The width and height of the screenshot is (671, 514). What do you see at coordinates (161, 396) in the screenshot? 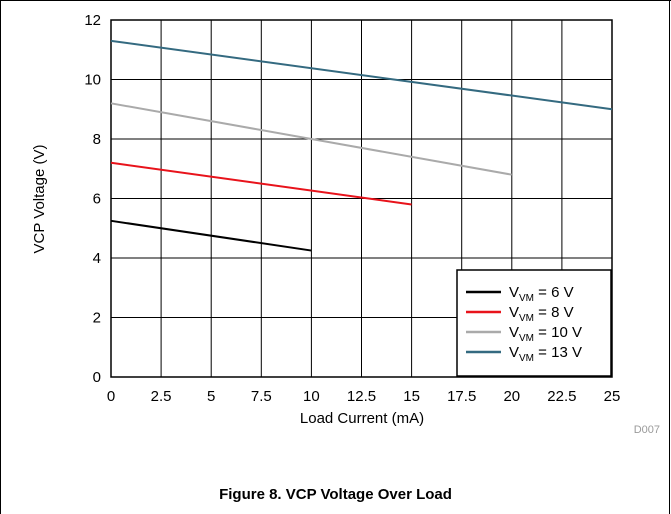
I see `x-tick-label: 2.5` at bounding box center [161, 396].